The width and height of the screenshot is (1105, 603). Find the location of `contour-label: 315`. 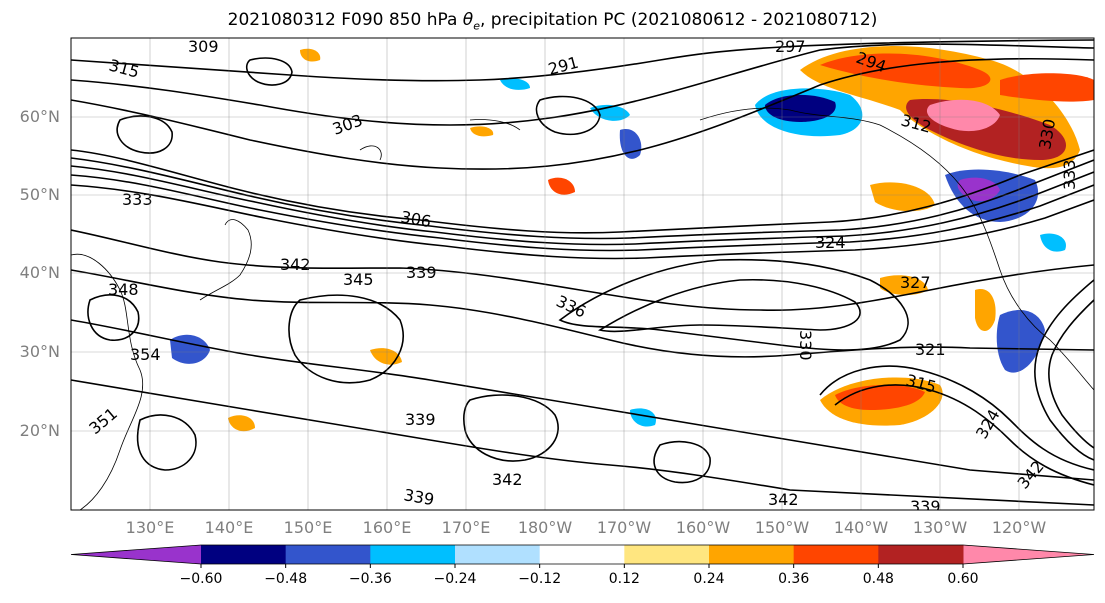

contour-label: 315 is located at coordinates (124, 69).